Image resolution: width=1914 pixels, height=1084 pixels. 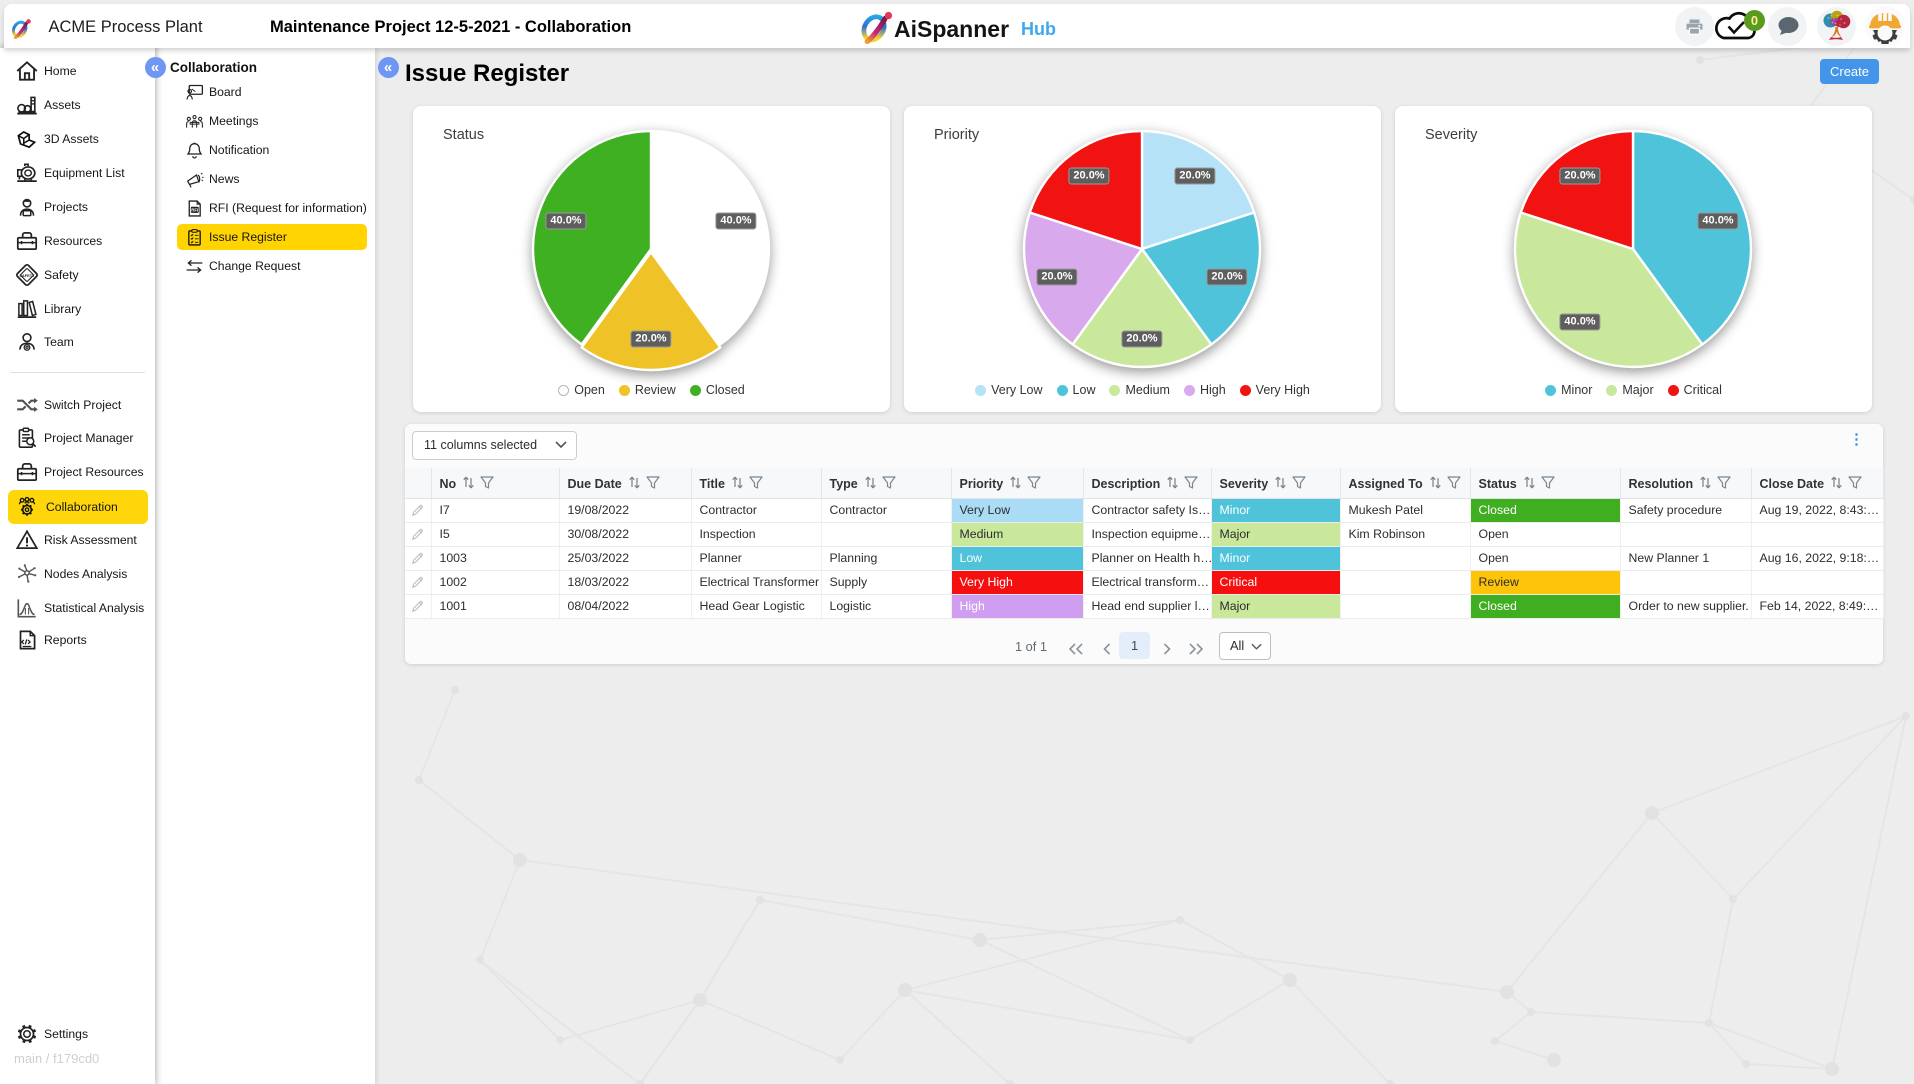 I want to click on svg-text: RFI, so click(x=194, y=209).